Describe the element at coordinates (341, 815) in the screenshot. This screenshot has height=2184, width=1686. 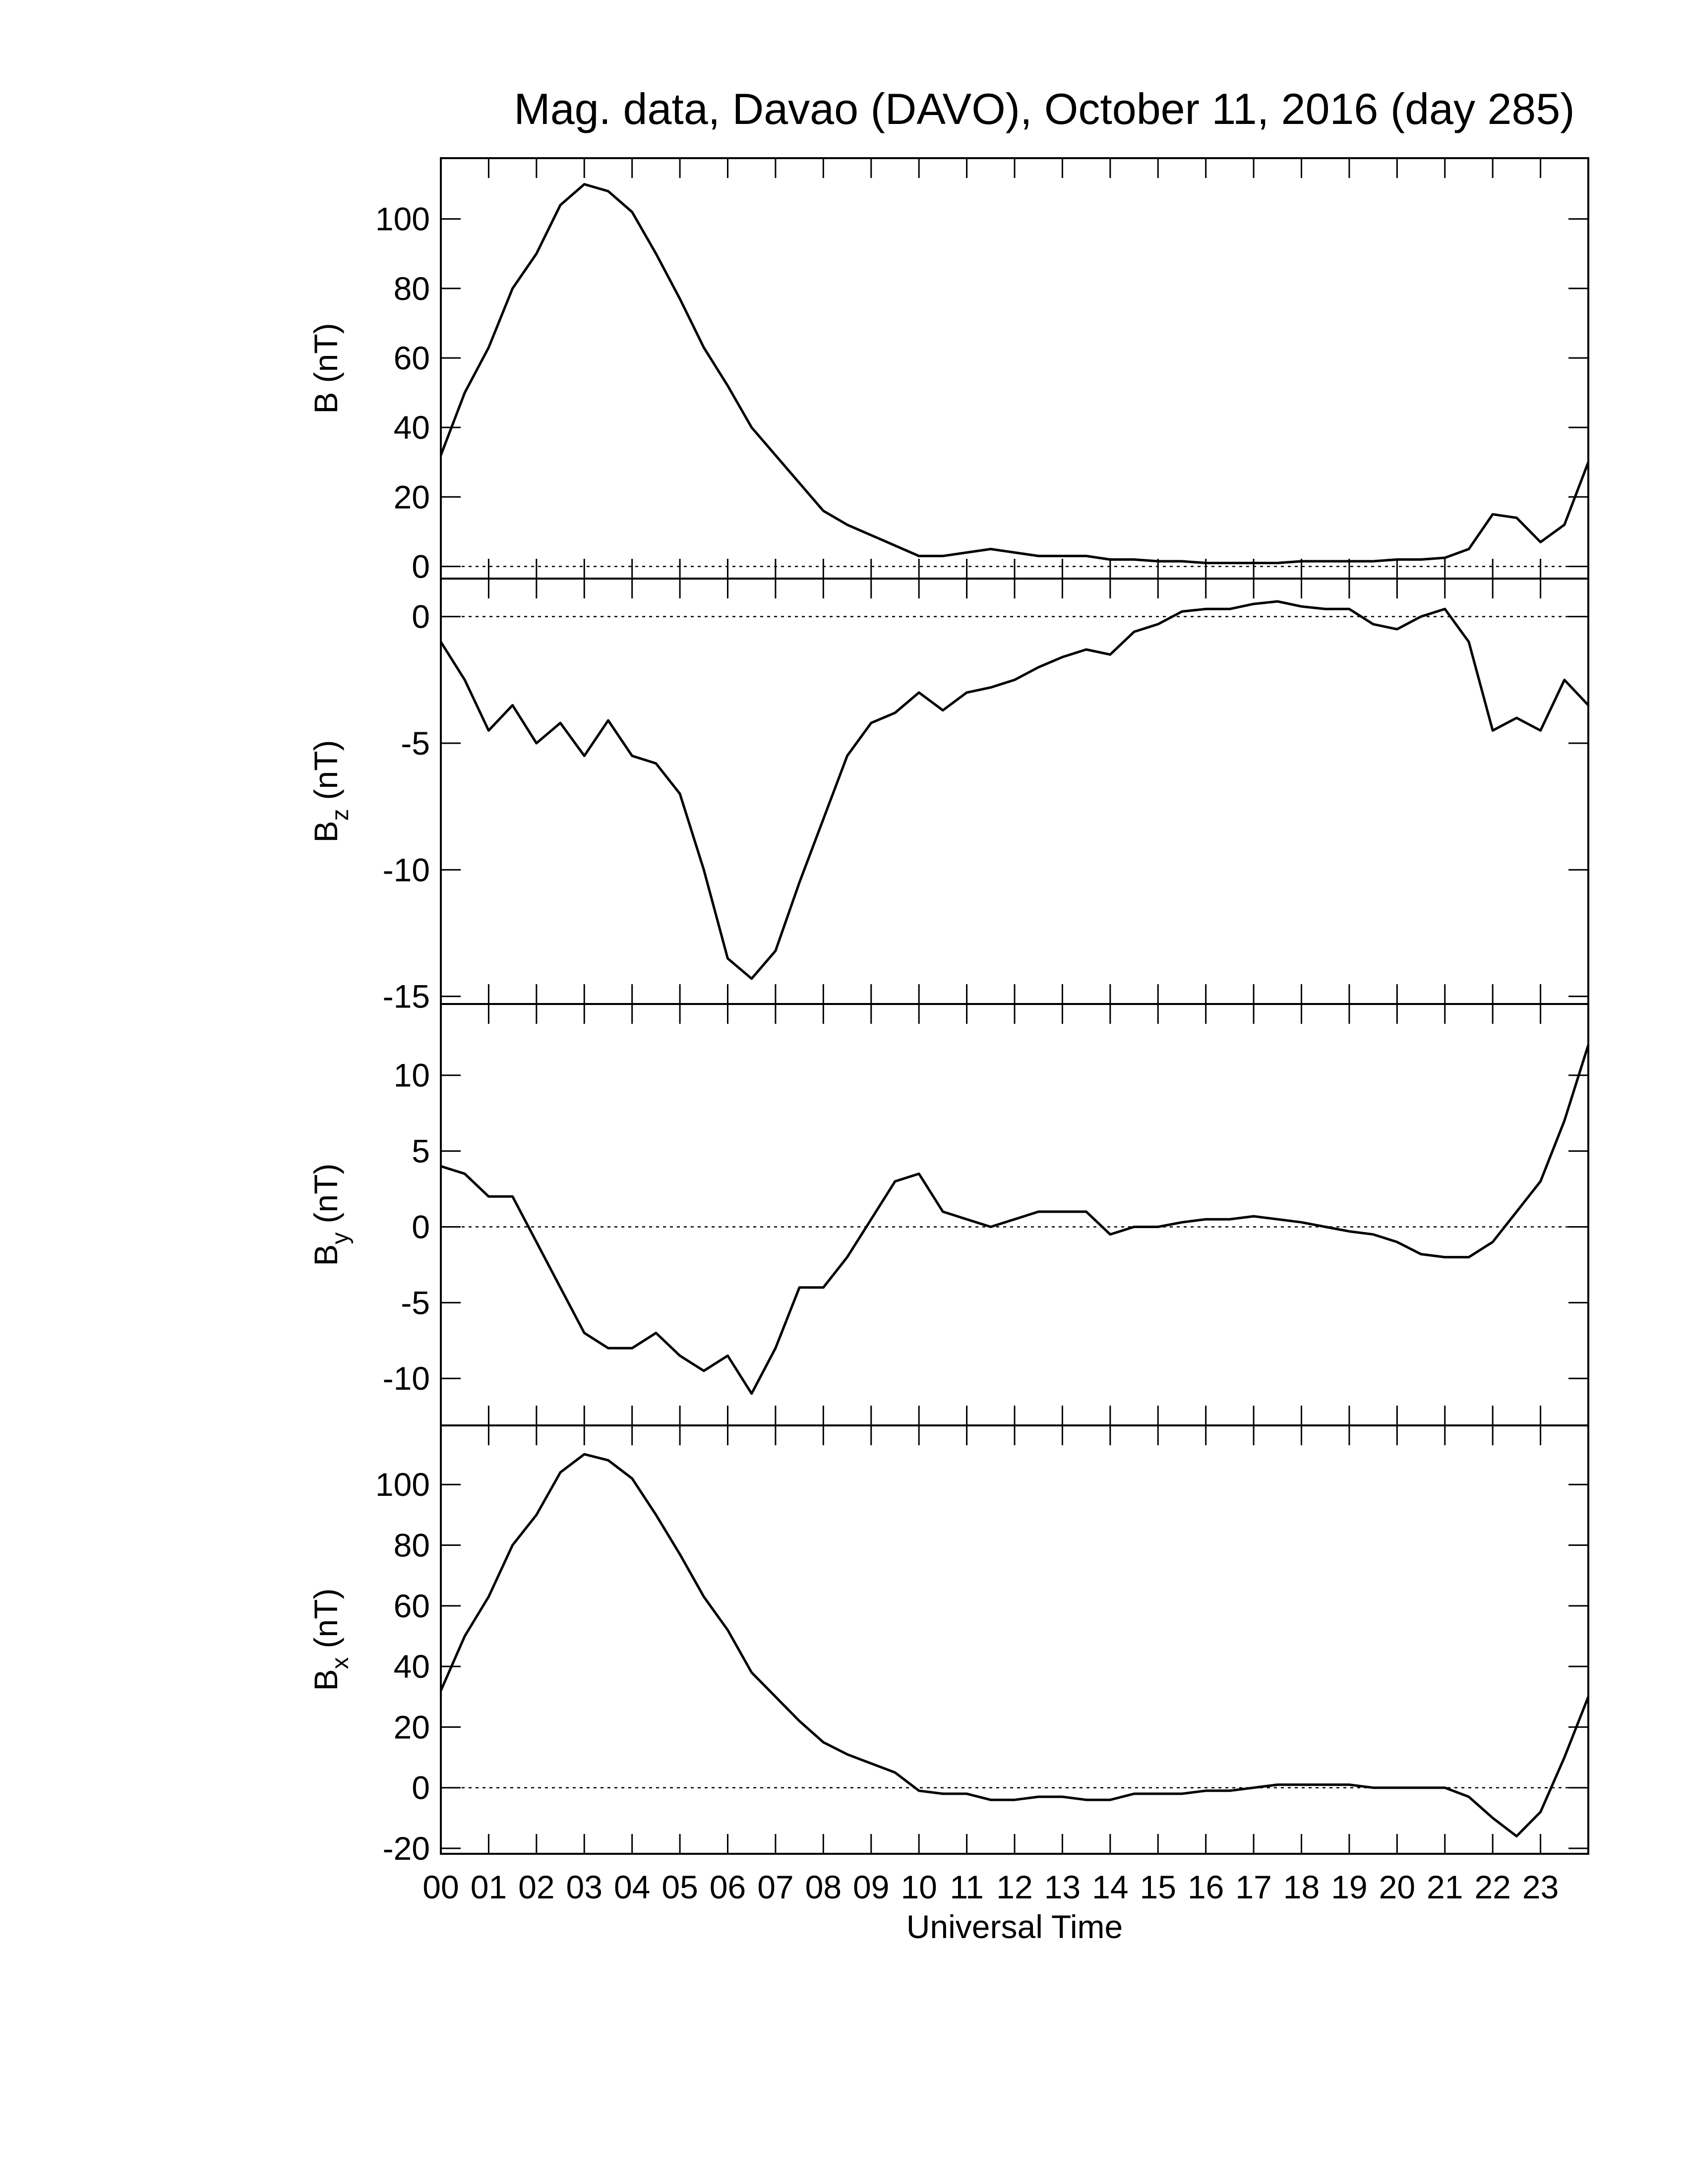
I see `y-axis-label-sub: z` at that location.